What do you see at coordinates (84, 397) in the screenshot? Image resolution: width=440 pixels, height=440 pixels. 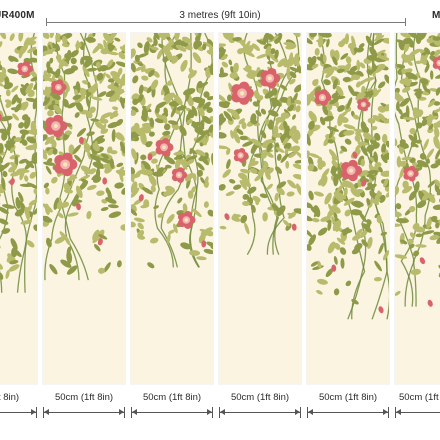 I see `panel-width-label: 50cm (1ft 8in)` at bounding box center [84, 397].